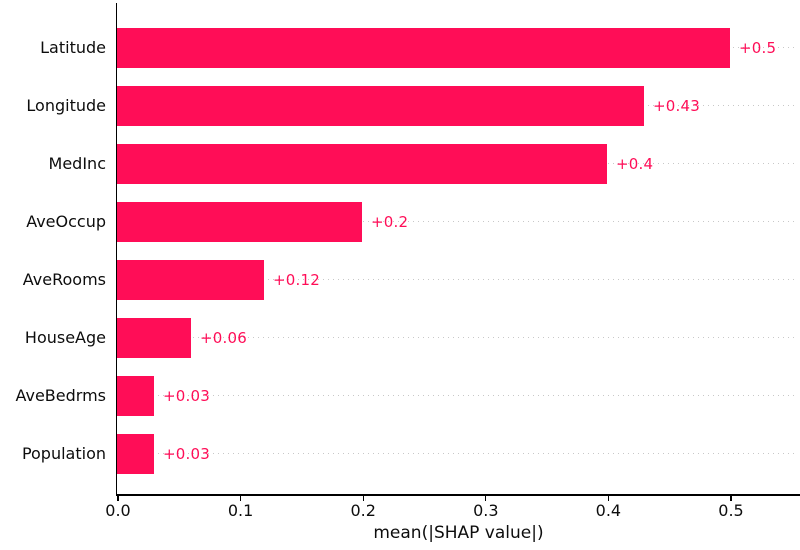  I want to click on x-tick-label: 0.1, so click(240, 510).